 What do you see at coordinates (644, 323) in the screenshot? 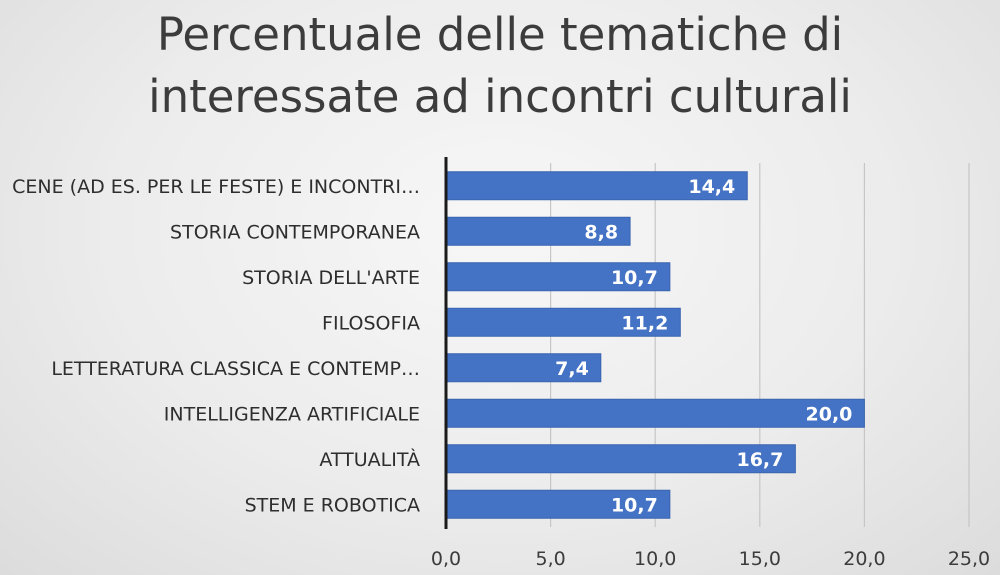
I see `data-label: 11,2` at bounding box center [644, 323].